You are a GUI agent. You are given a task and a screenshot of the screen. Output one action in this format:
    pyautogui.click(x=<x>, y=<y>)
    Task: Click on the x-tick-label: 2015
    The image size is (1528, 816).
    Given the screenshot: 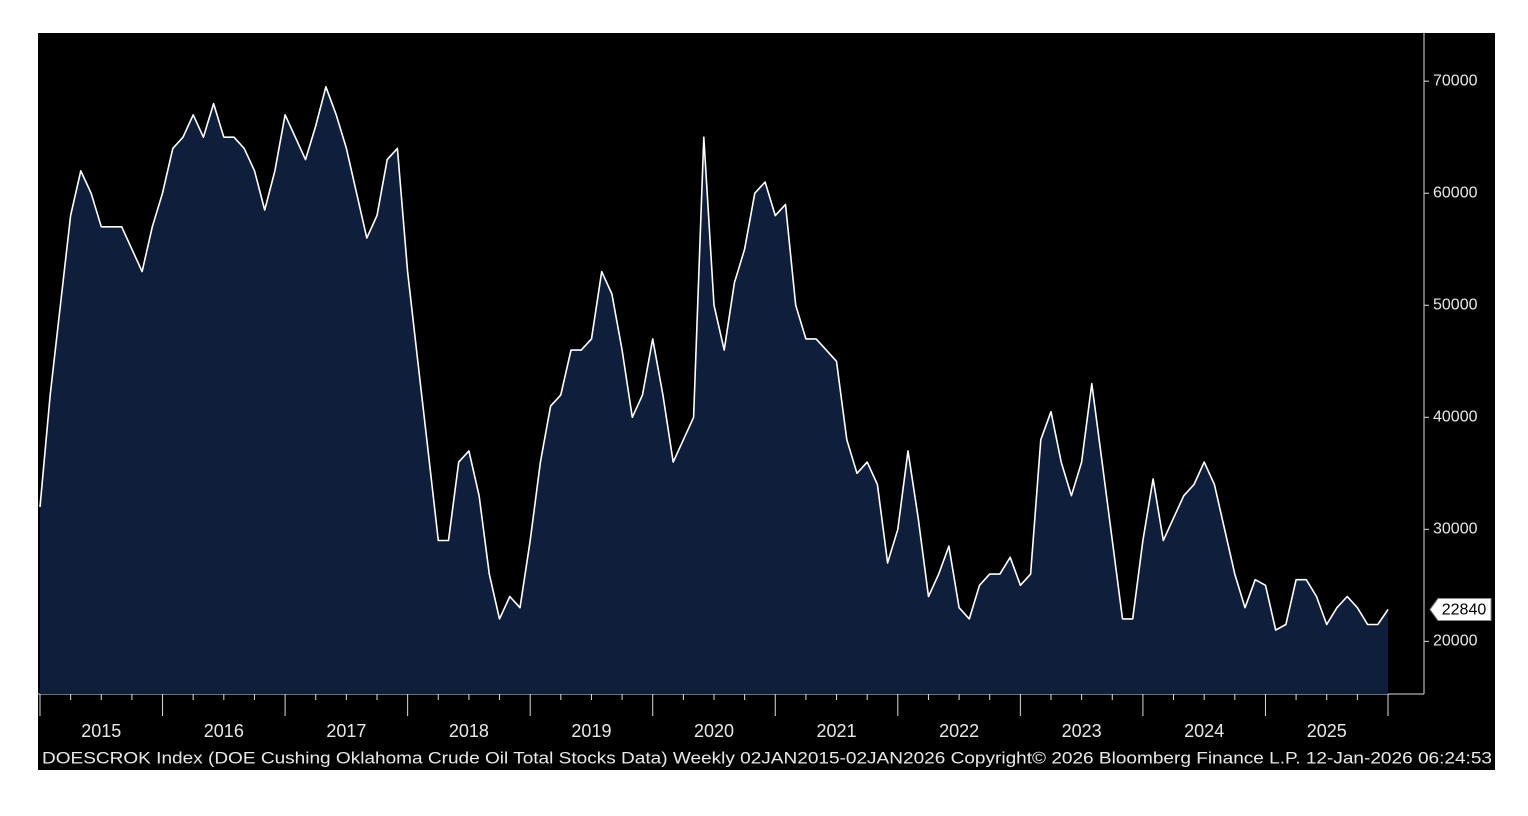 What is the action you would take?
    pyautogui.click(x=101, y=731)
    